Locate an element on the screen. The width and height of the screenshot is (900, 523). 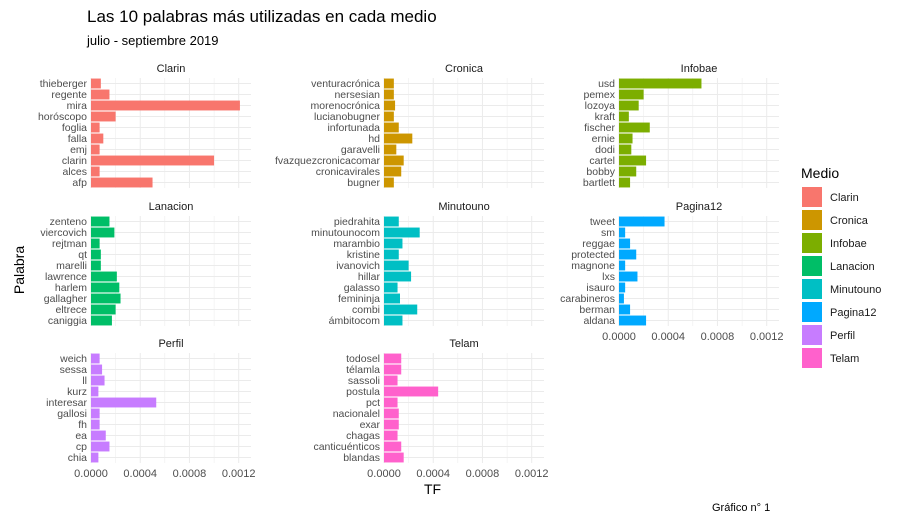
tick-label-carabineros: carabineros is located at coordinates (587, 299).